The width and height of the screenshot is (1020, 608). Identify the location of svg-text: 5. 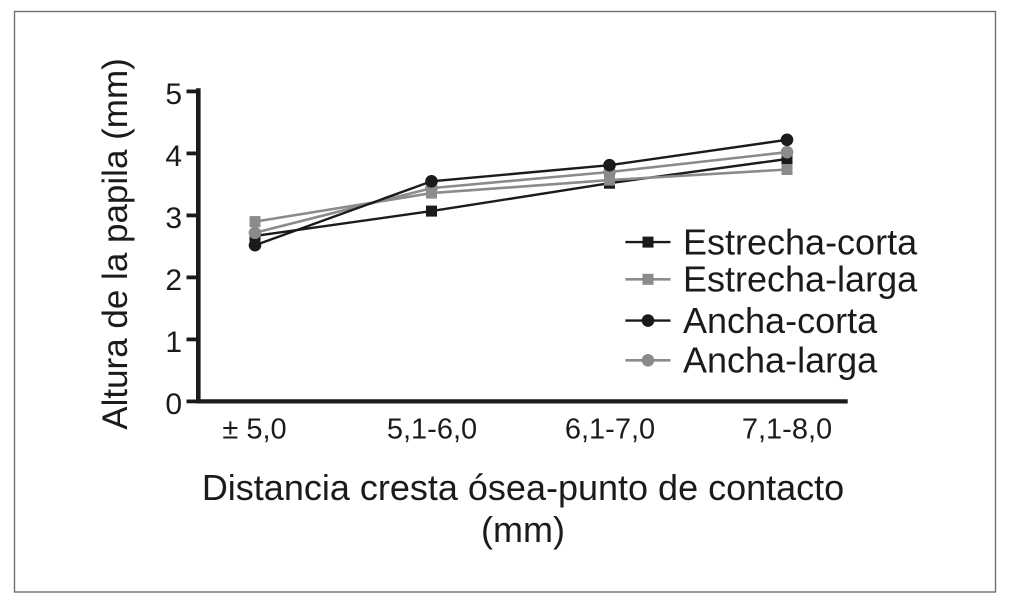
(173, 94).